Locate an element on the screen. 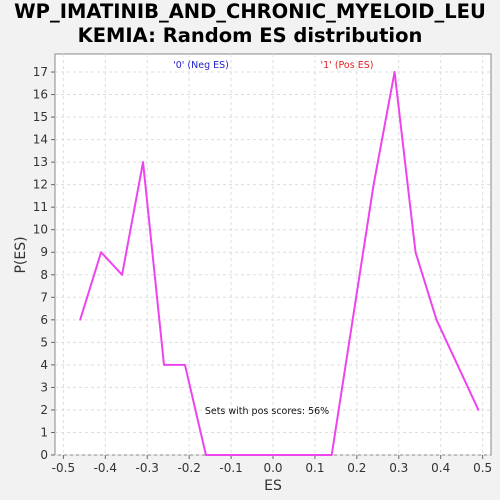  pos-score-annotation: Sets with pos scores: 56% is located at coordinates (267, 411).